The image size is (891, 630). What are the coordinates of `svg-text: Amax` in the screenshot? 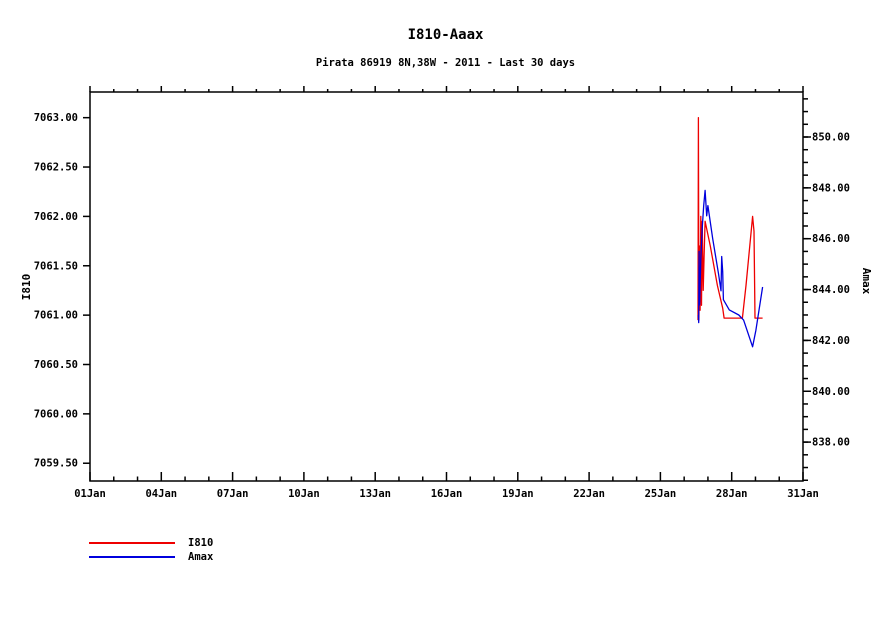 It's located at (866, 281).